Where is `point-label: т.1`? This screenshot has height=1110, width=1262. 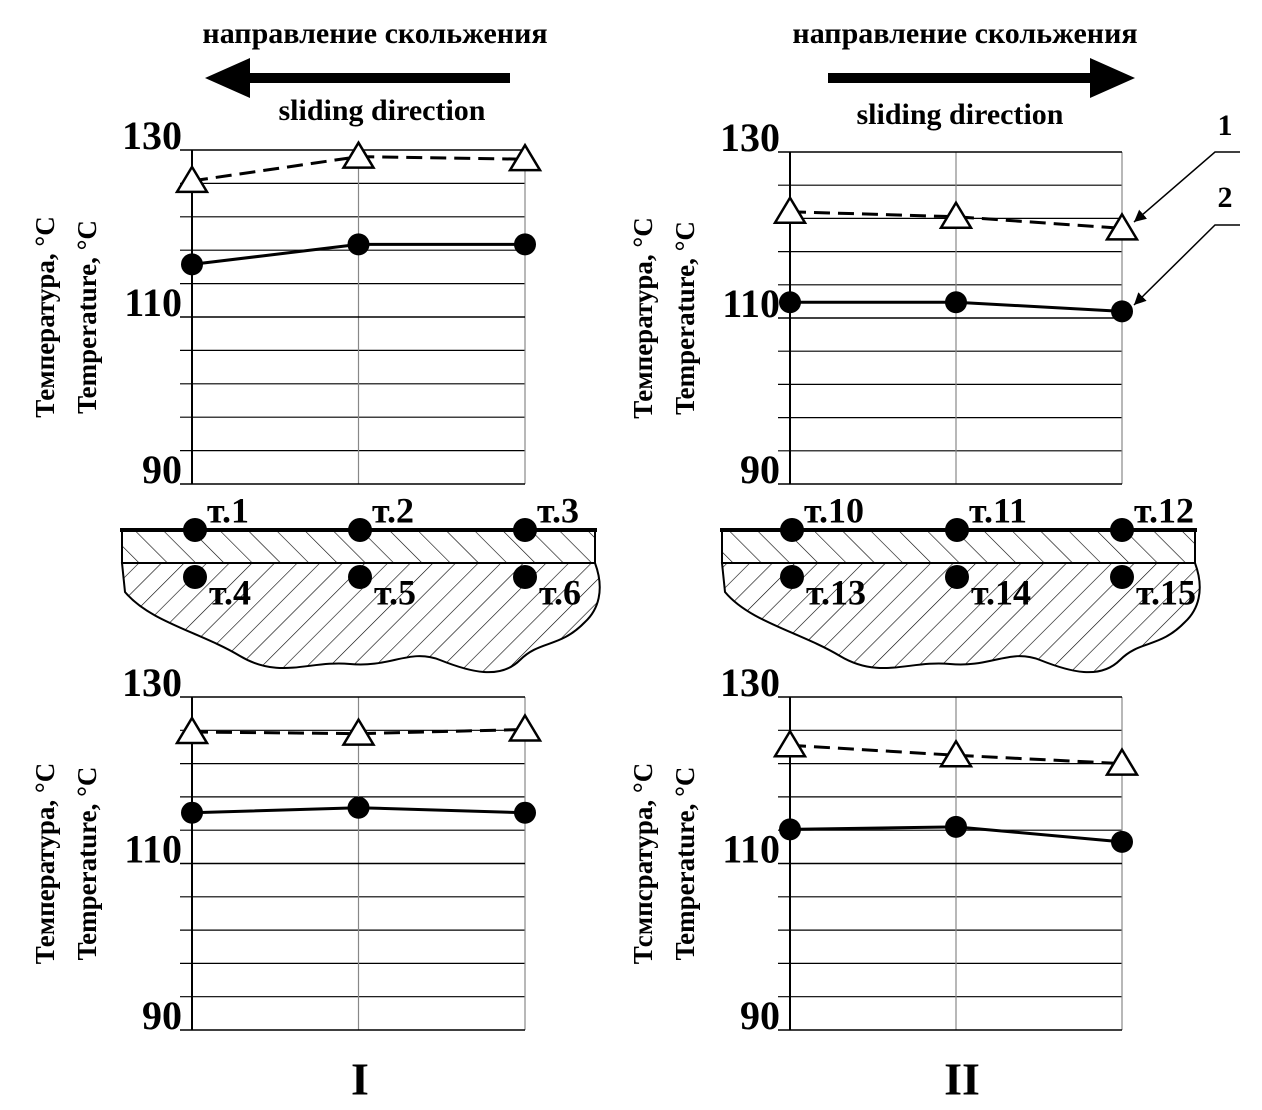 point-label: т.1 is located at coordinates (228, 510).